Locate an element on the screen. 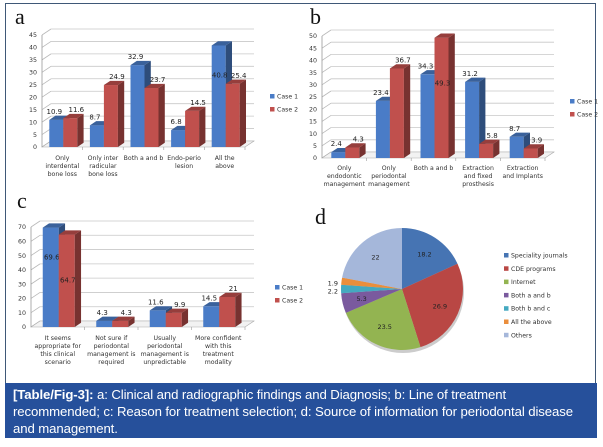 This screenshot has width=603, height=447. data-label: 4.3 is located at coordinates (358, 140).